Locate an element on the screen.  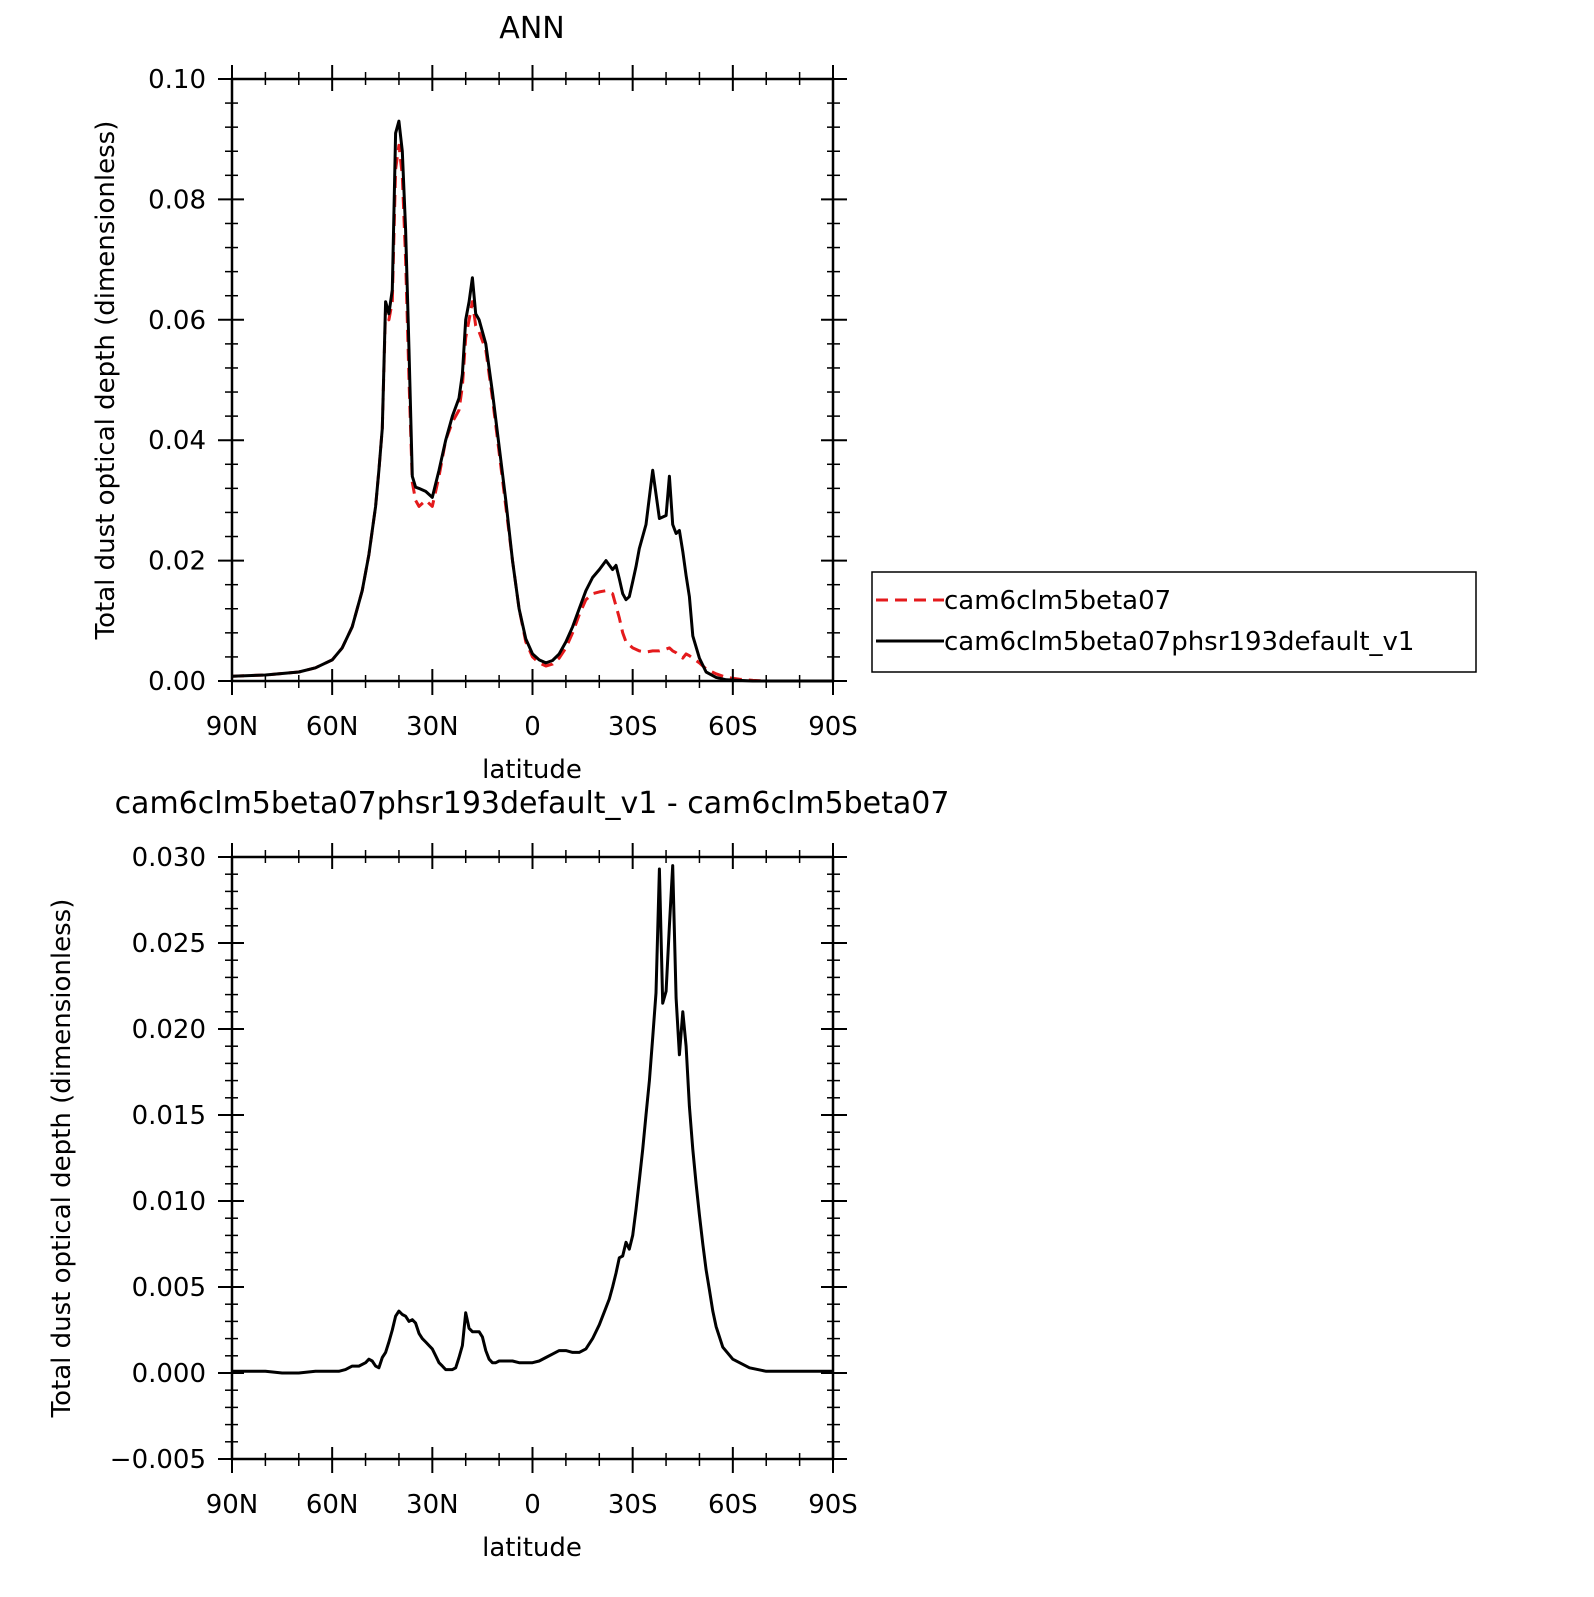
legend-box is located at coordinates (1174, 622).